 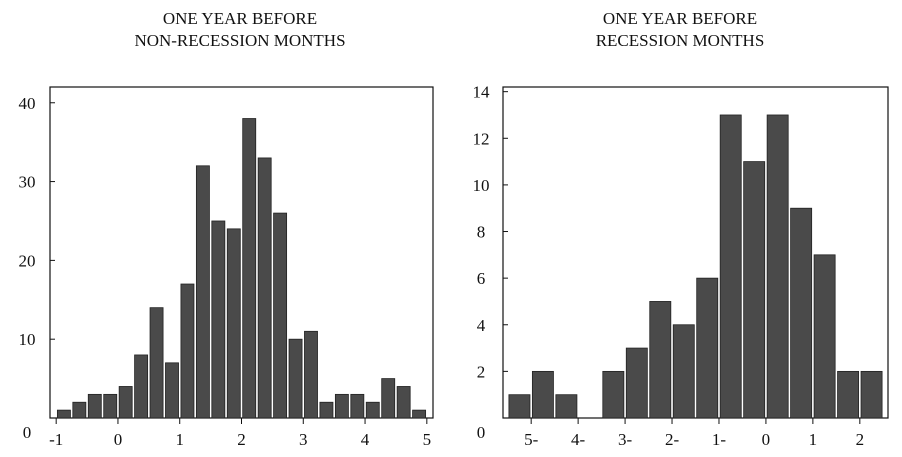 I want to click on y-tick-label: 6, so click(x=481, y=278).